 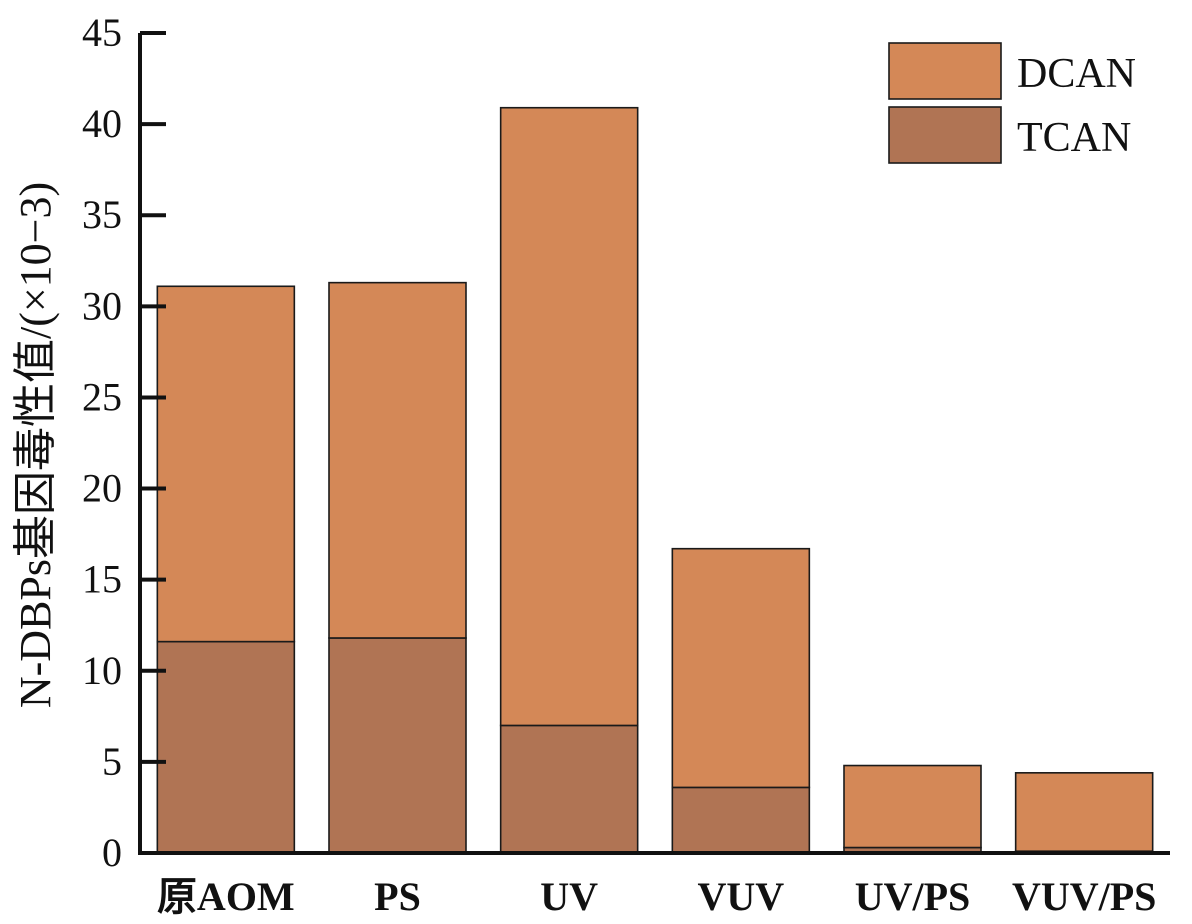 I want to click on x-tick-label: VUV/PS, so click(x=1084, y=896).